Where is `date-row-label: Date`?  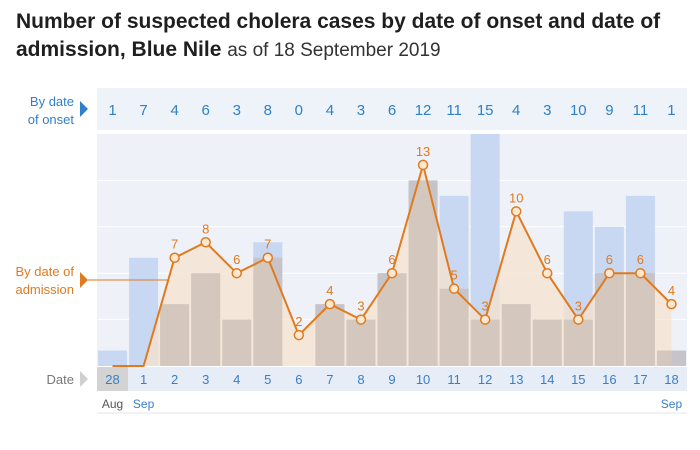 date-row-label: Date is located at coordinates (60, 379).